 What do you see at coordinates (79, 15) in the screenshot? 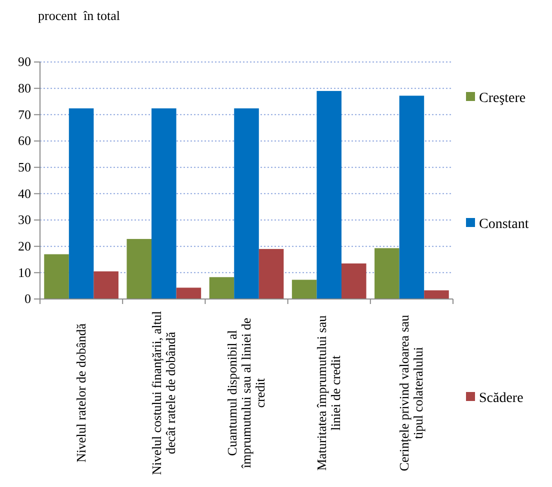
I see `y-axis-title: procent în total` at bounding box center [79, 15].